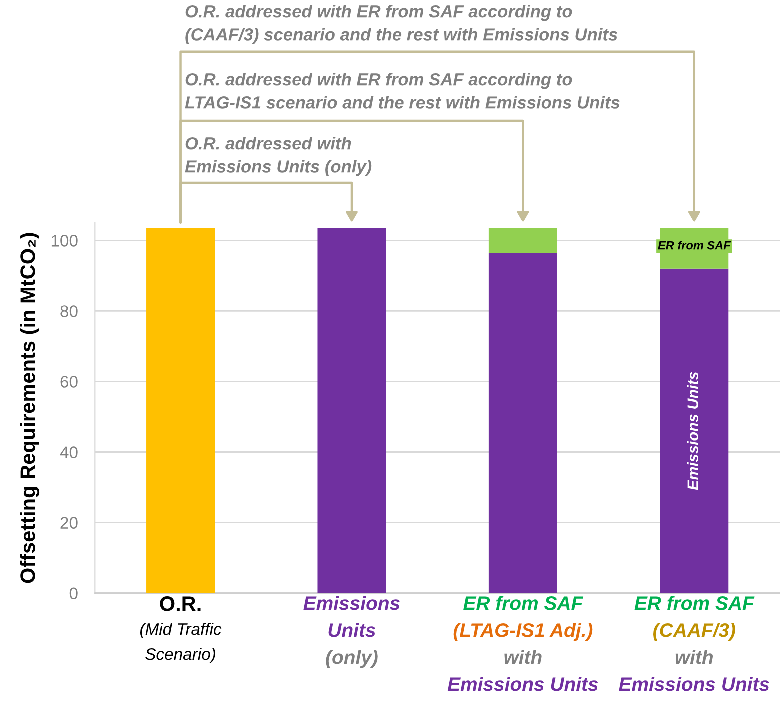 The width and height of the screenshot is (780, 708). Describe the element at coordinates (694, 644) in the screenshot. I see `x-tick-label: ER from SAF (CAAF/3) with Emissions Units` at that location.